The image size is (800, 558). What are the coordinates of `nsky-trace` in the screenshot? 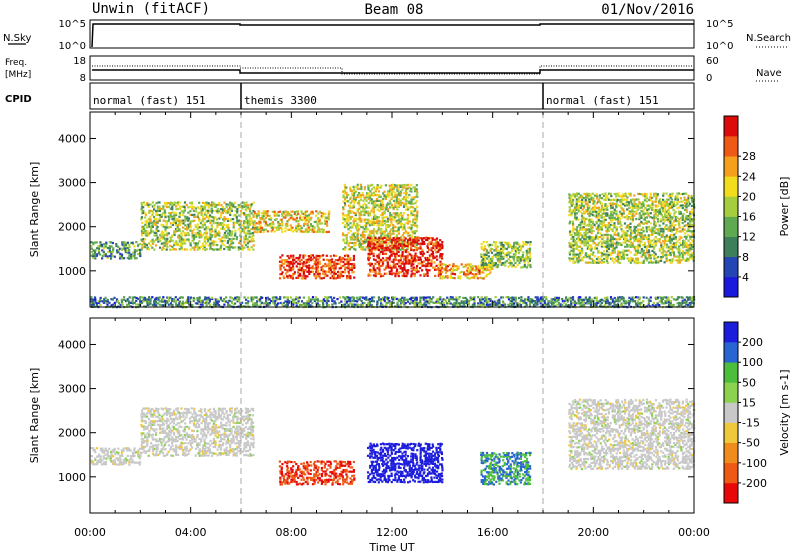 It's located at (393, 35).